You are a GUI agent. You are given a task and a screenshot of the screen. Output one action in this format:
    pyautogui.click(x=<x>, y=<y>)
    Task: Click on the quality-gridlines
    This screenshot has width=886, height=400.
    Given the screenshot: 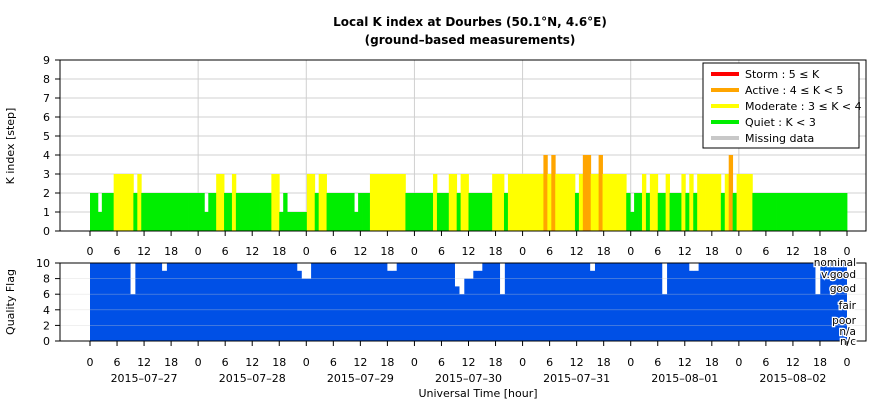 What is the action you would take?
    pyautogui.click(x=463, y=302)
    